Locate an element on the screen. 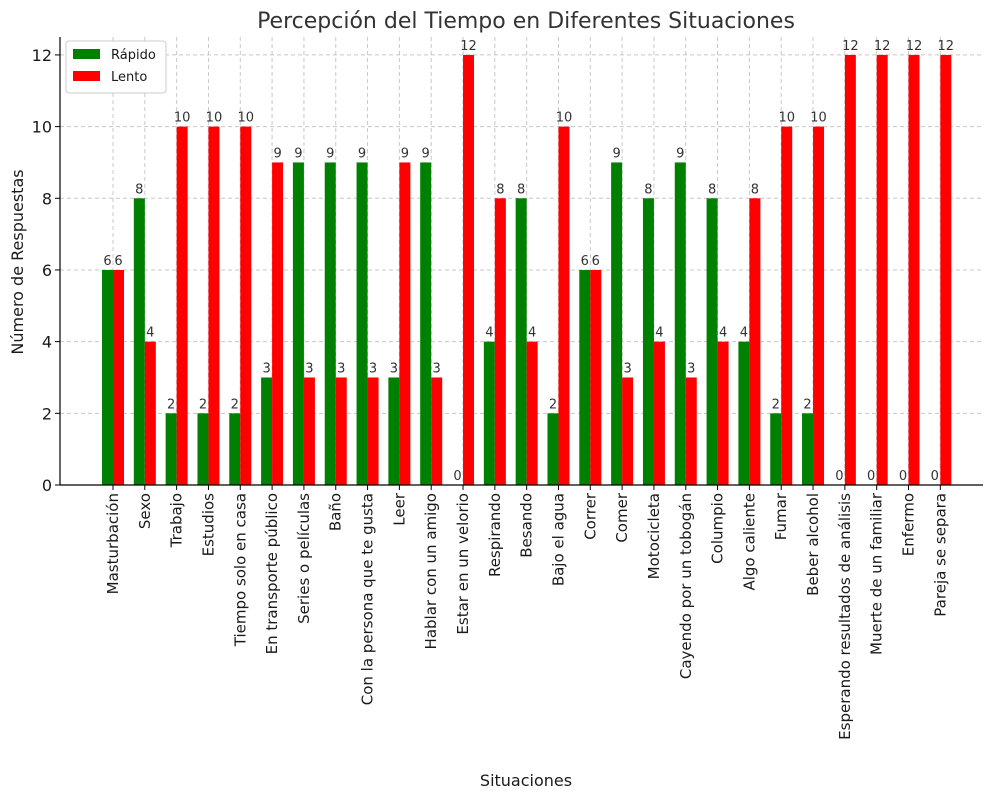 Image resolution: width=1002 pixels, height=800 pixels. data-label-lento-masturbacion: 6 is located at coordinates (118, 261).